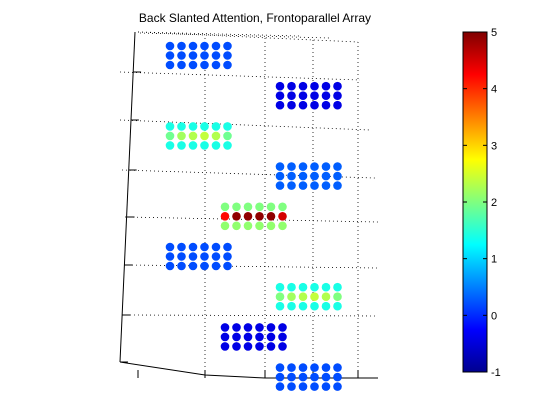  I want to click on colorbar-tick-label: 0, so click(494, 316).